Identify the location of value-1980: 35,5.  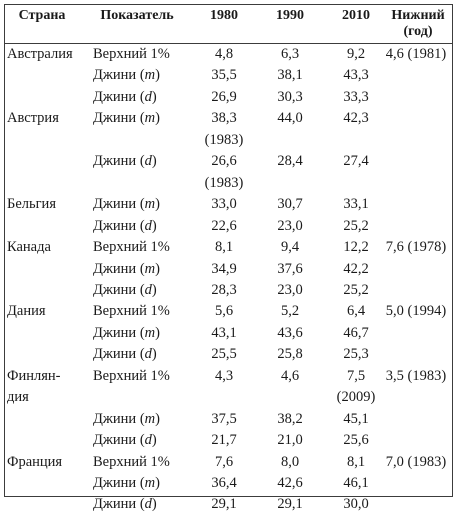
(224, 75).